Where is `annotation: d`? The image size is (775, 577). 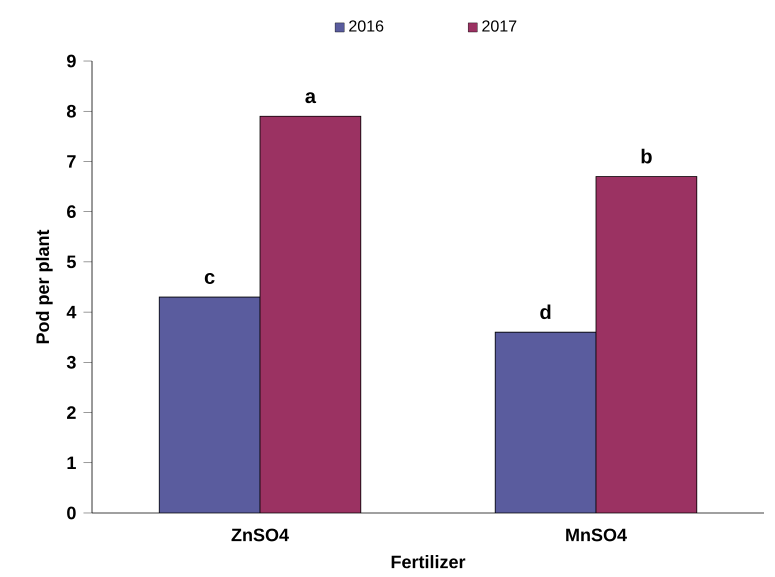
annotation: d is located at coordinates (545, 312).